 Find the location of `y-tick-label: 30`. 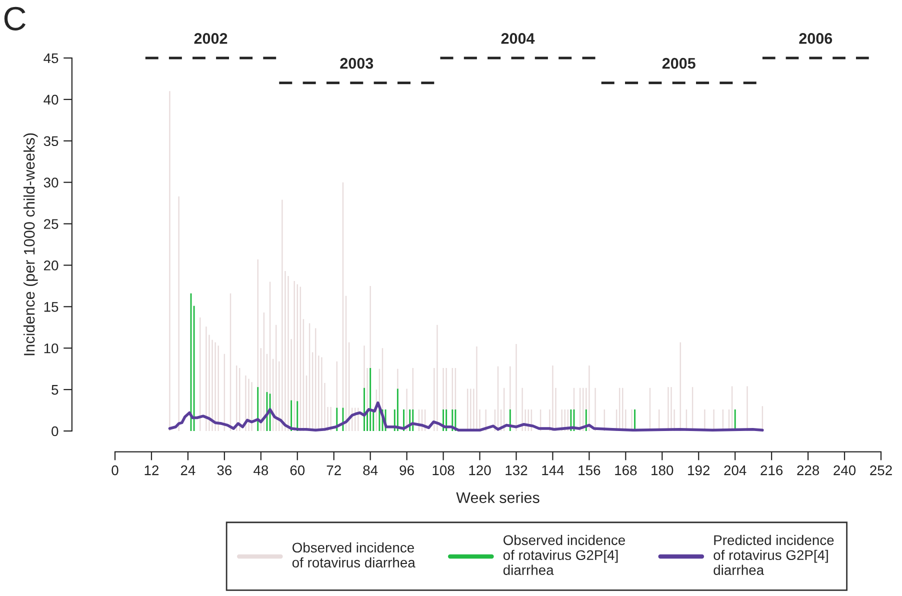

y-tick-label: 30 is located at coordinates (51, 183).